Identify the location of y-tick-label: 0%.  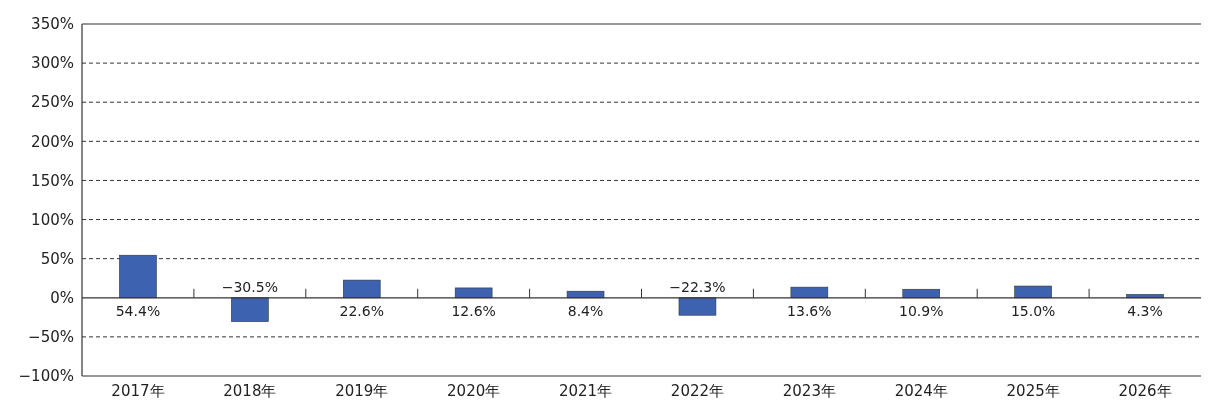
(62, 298).